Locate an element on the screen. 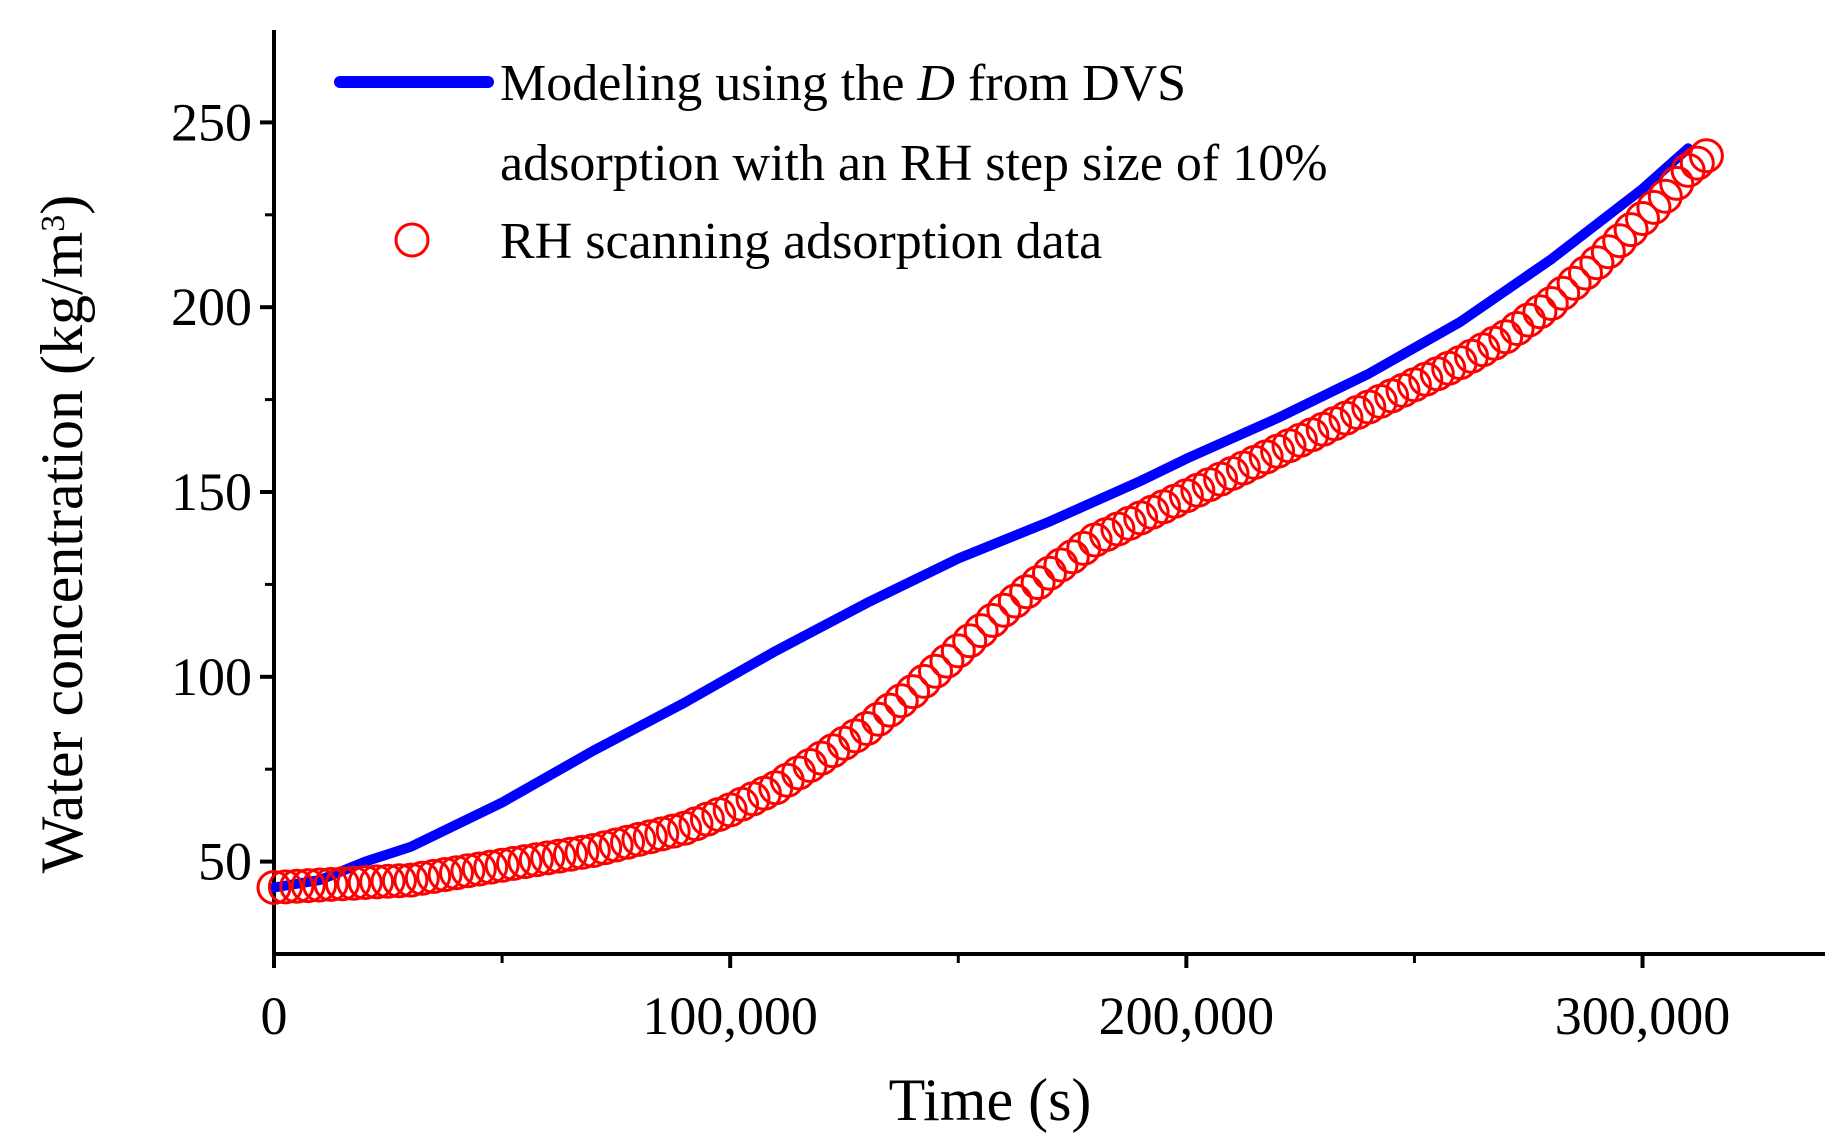 This screenshot has height=1145, width=1833. y-axis-title-close: ) is located at coordinates (62, 205).